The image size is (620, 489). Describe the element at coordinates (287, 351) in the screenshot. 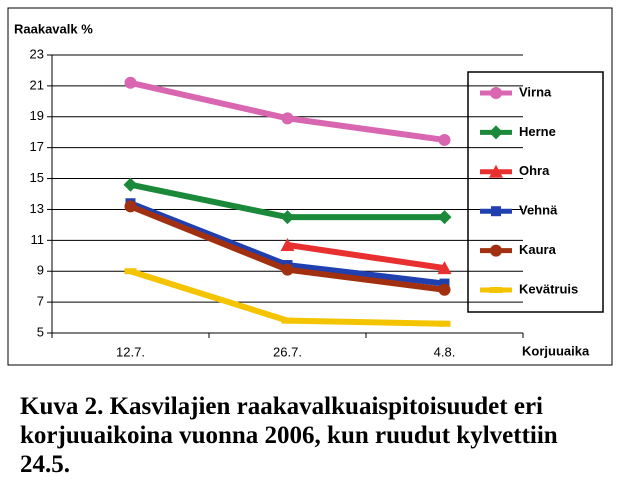

I see `x-tick-label: 26.7.` at that location.